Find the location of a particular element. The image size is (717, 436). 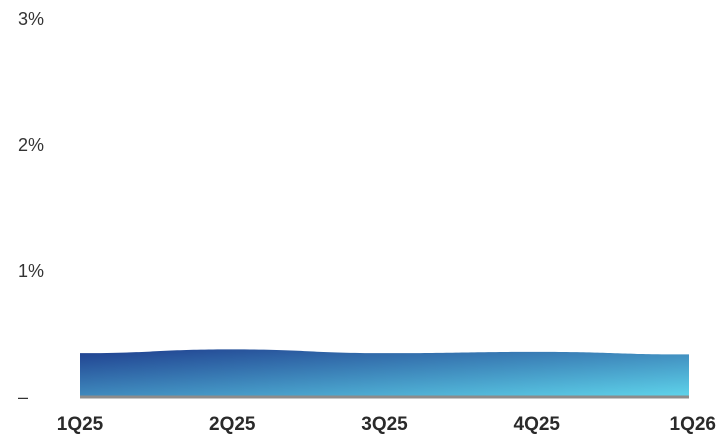

y-tick-label: 2% is located at coordinates (31, 145).